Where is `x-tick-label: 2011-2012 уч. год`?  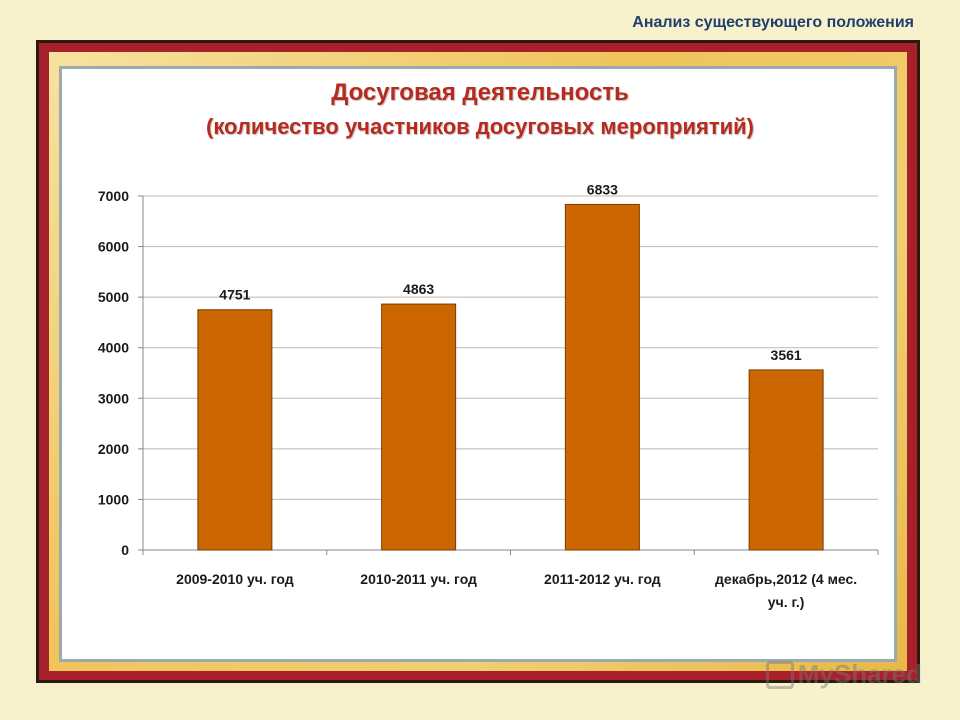
x-tick-label: 2011-2012 уч. год is located at coordinates (602, 579).